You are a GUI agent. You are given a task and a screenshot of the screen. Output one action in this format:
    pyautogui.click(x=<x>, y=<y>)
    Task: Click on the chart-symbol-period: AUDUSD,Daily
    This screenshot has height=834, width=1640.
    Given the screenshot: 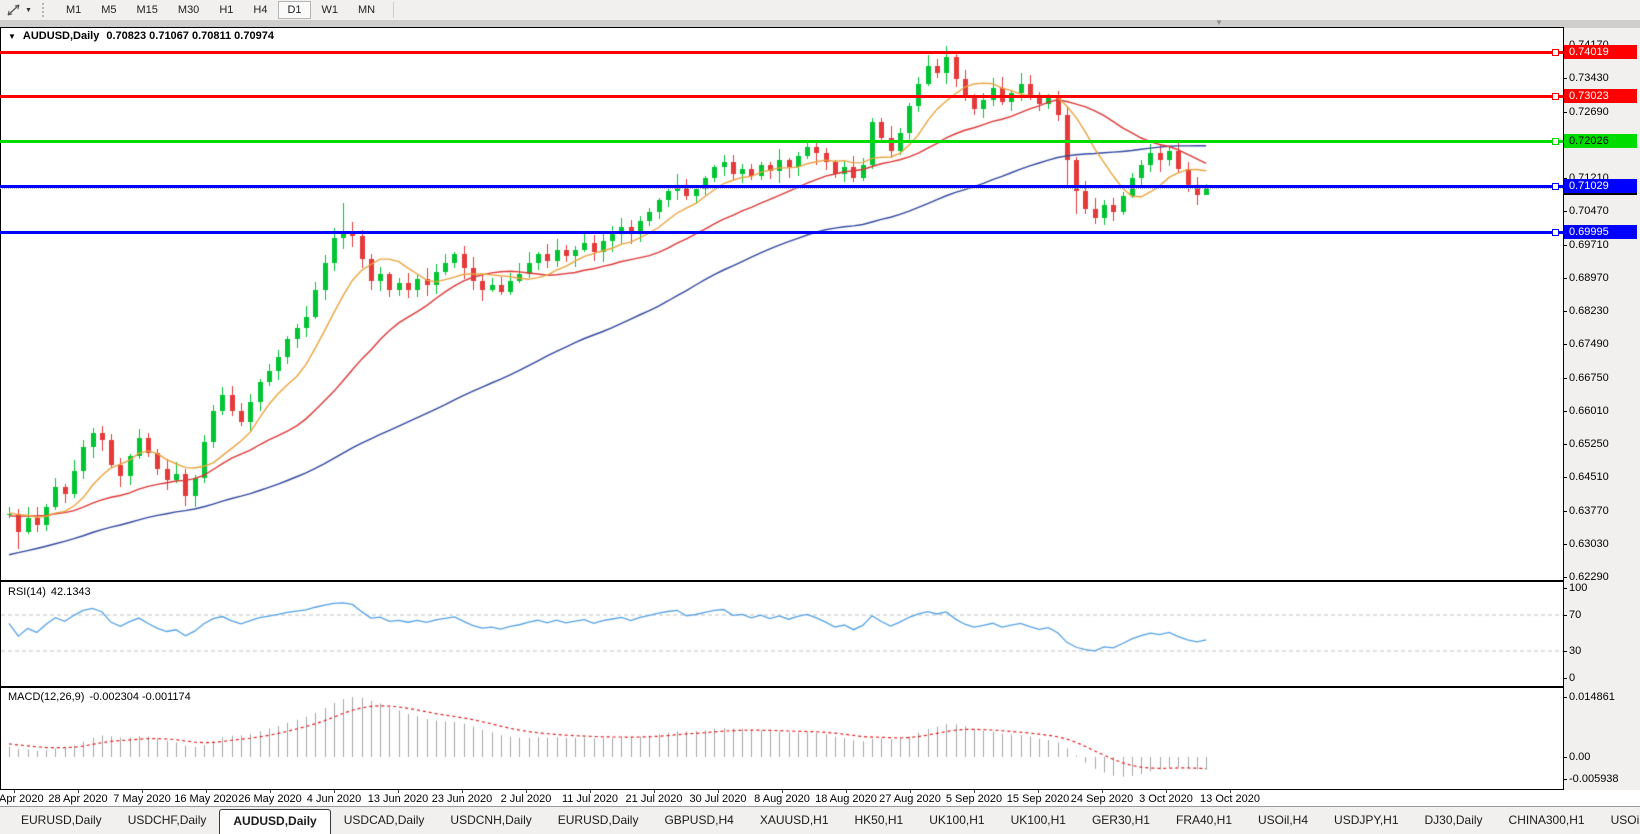 What is the action you would take?
    pyautogui.click(x=61, y=36)
    